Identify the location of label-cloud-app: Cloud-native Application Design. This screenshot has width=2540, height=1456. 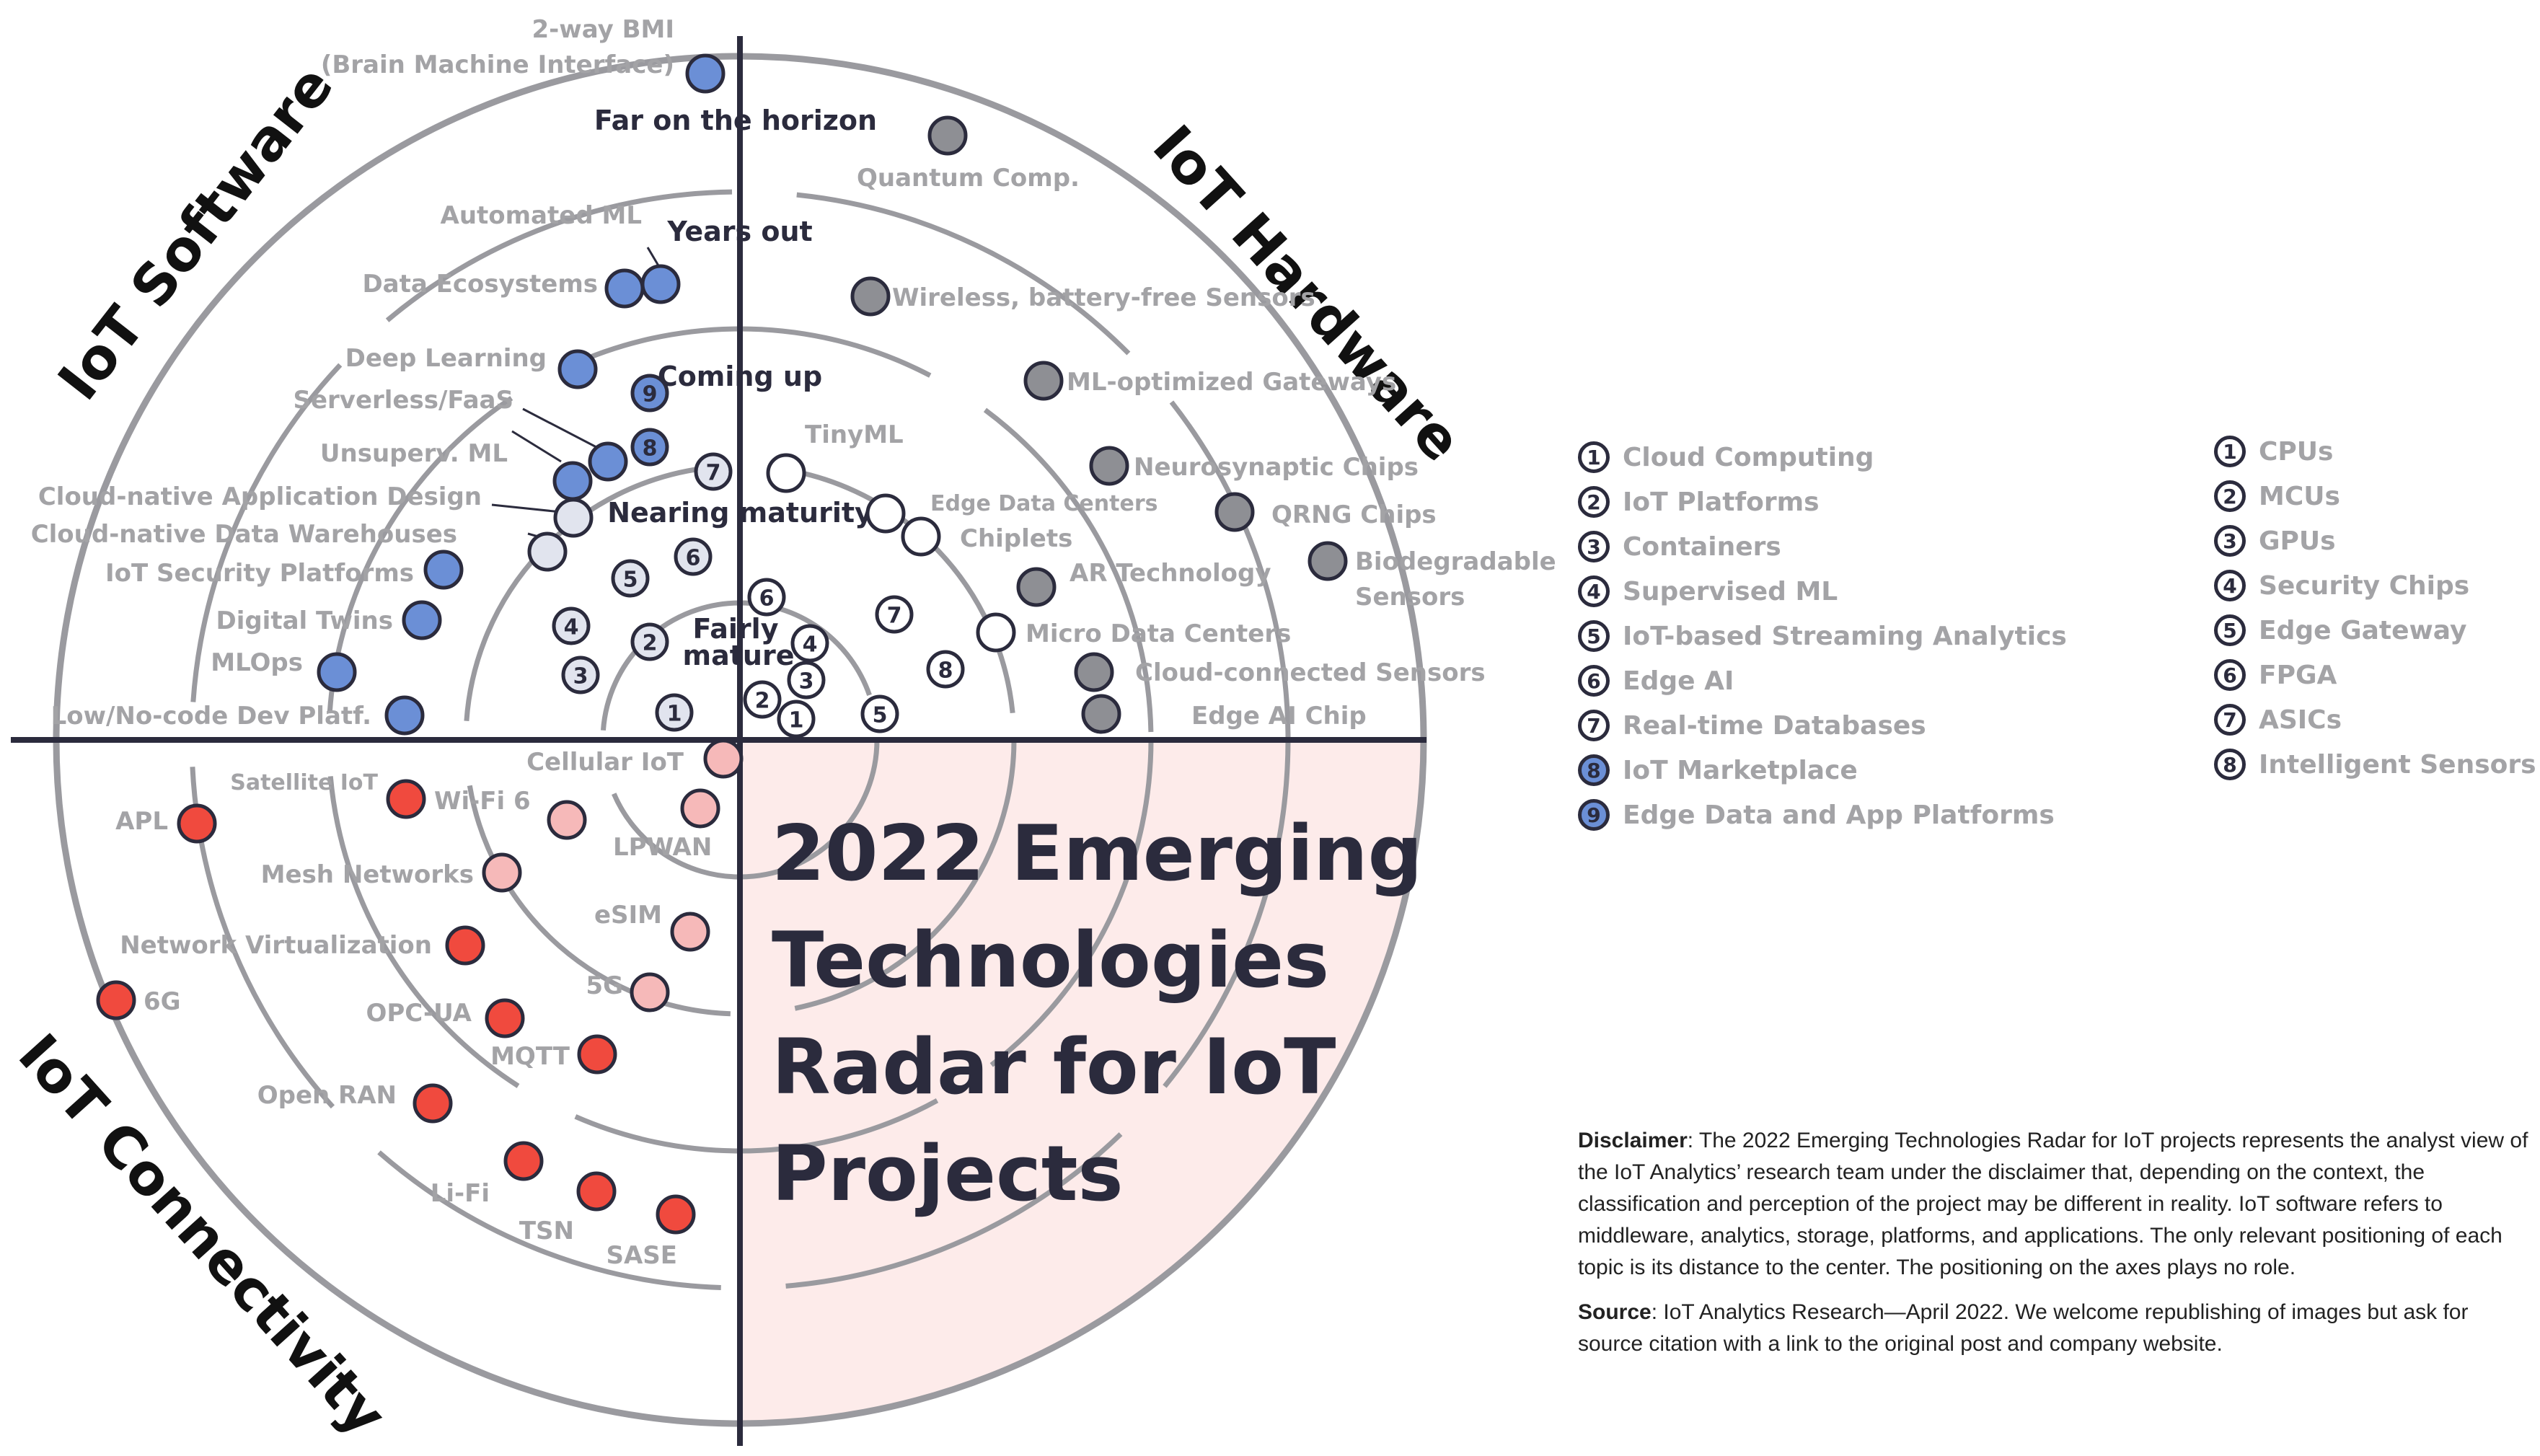
(260, 496).